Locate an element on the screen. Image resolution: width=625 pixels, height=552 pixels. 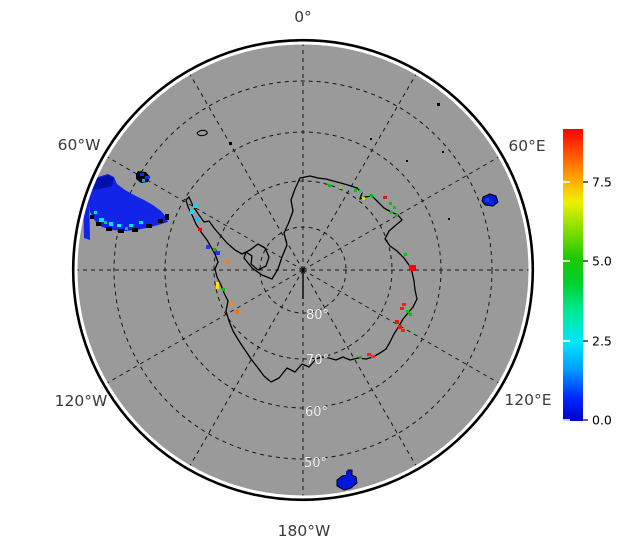
lat-label-60: 60° is located at coordinates (316, 412).